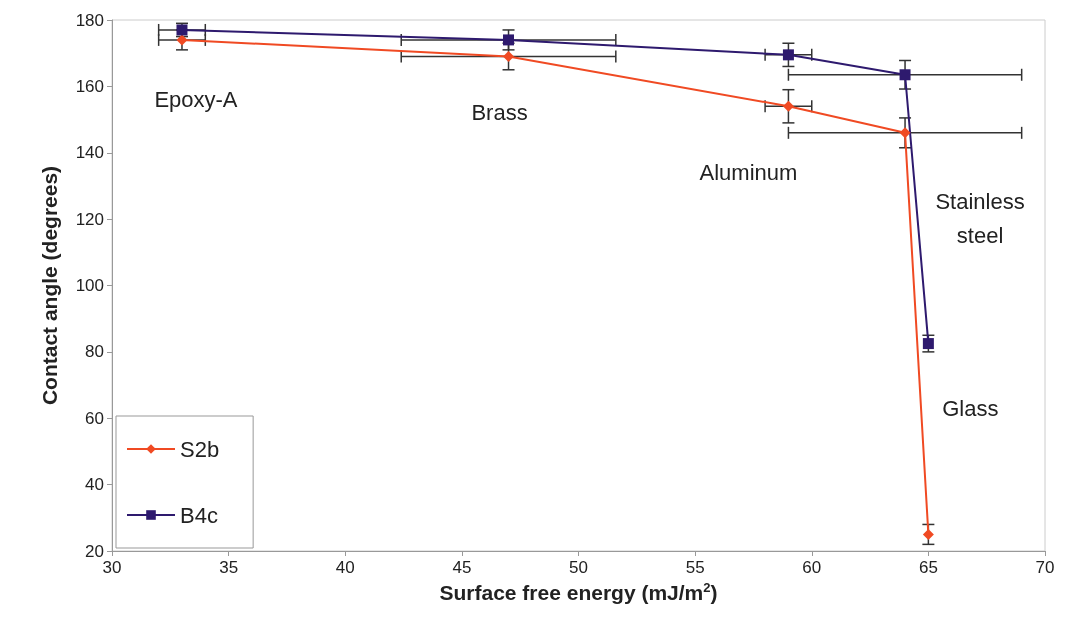 The height and width of the screenshot is (638, 1067). I want to click on x-tick-label: 30, so click(112, 567).